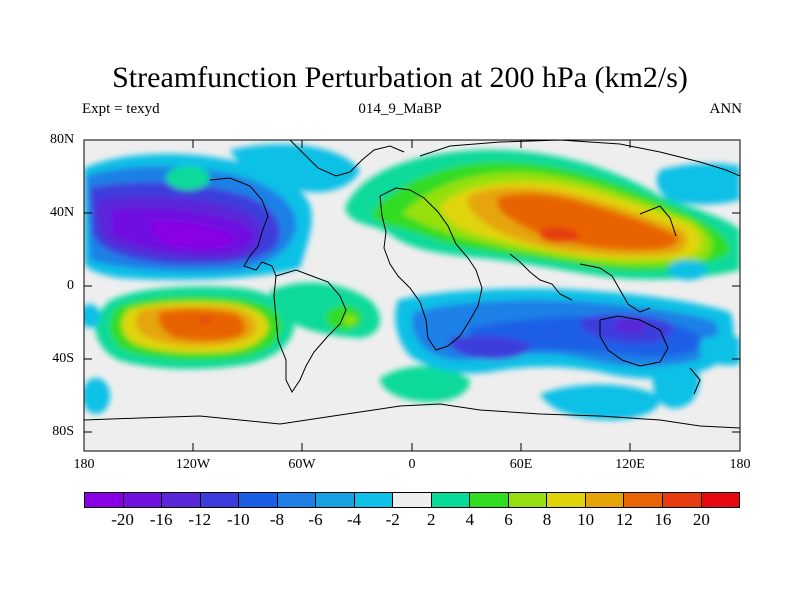 The width and height of the screenshot is (800, 600). I want to click on contour-northeast-low, so click(698, 184).